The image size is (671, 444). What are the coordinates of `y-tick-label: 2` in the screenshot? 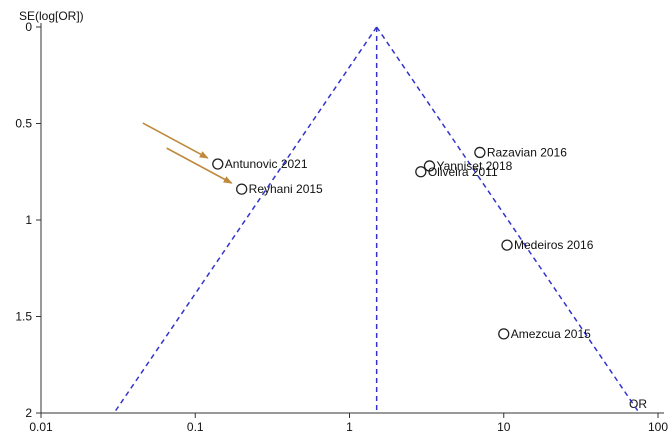 It's located at (28, 413).